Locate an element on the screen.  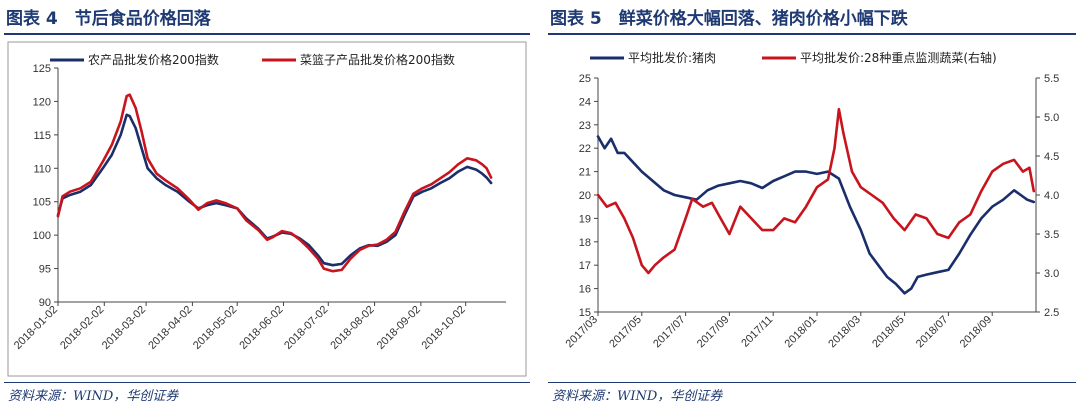
left-x-tick-label: 2018-06-02 is located at coordinates (261, 328).